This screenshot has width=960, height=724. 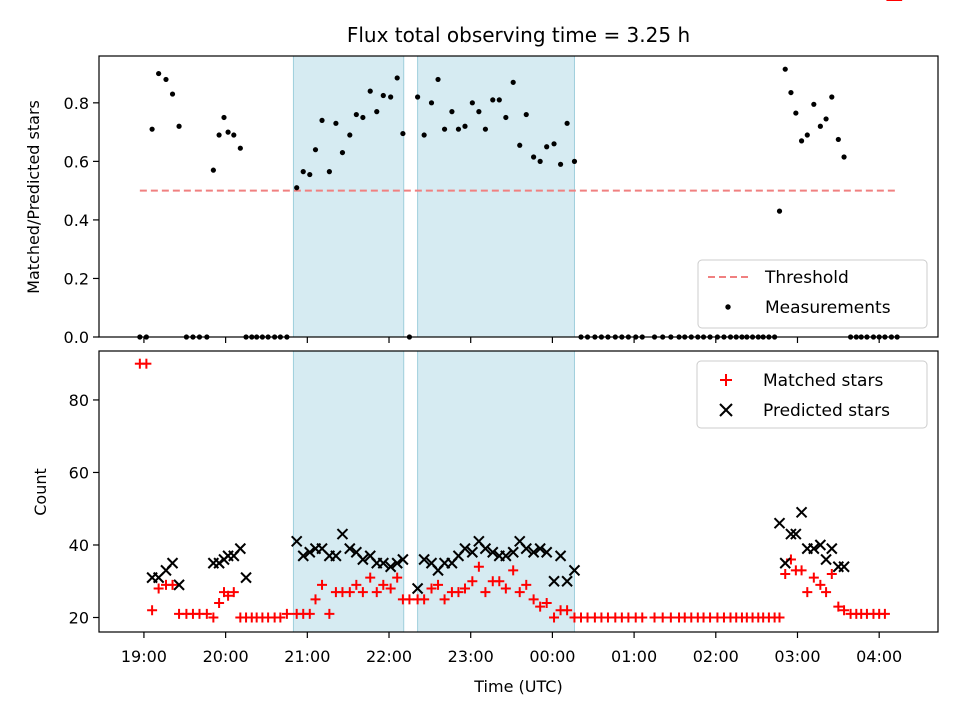 What do you see at coordinates (40, 492) in the screenshot?
I see `bottom-y-axis-label: Count` at bounding box center [40, 492].